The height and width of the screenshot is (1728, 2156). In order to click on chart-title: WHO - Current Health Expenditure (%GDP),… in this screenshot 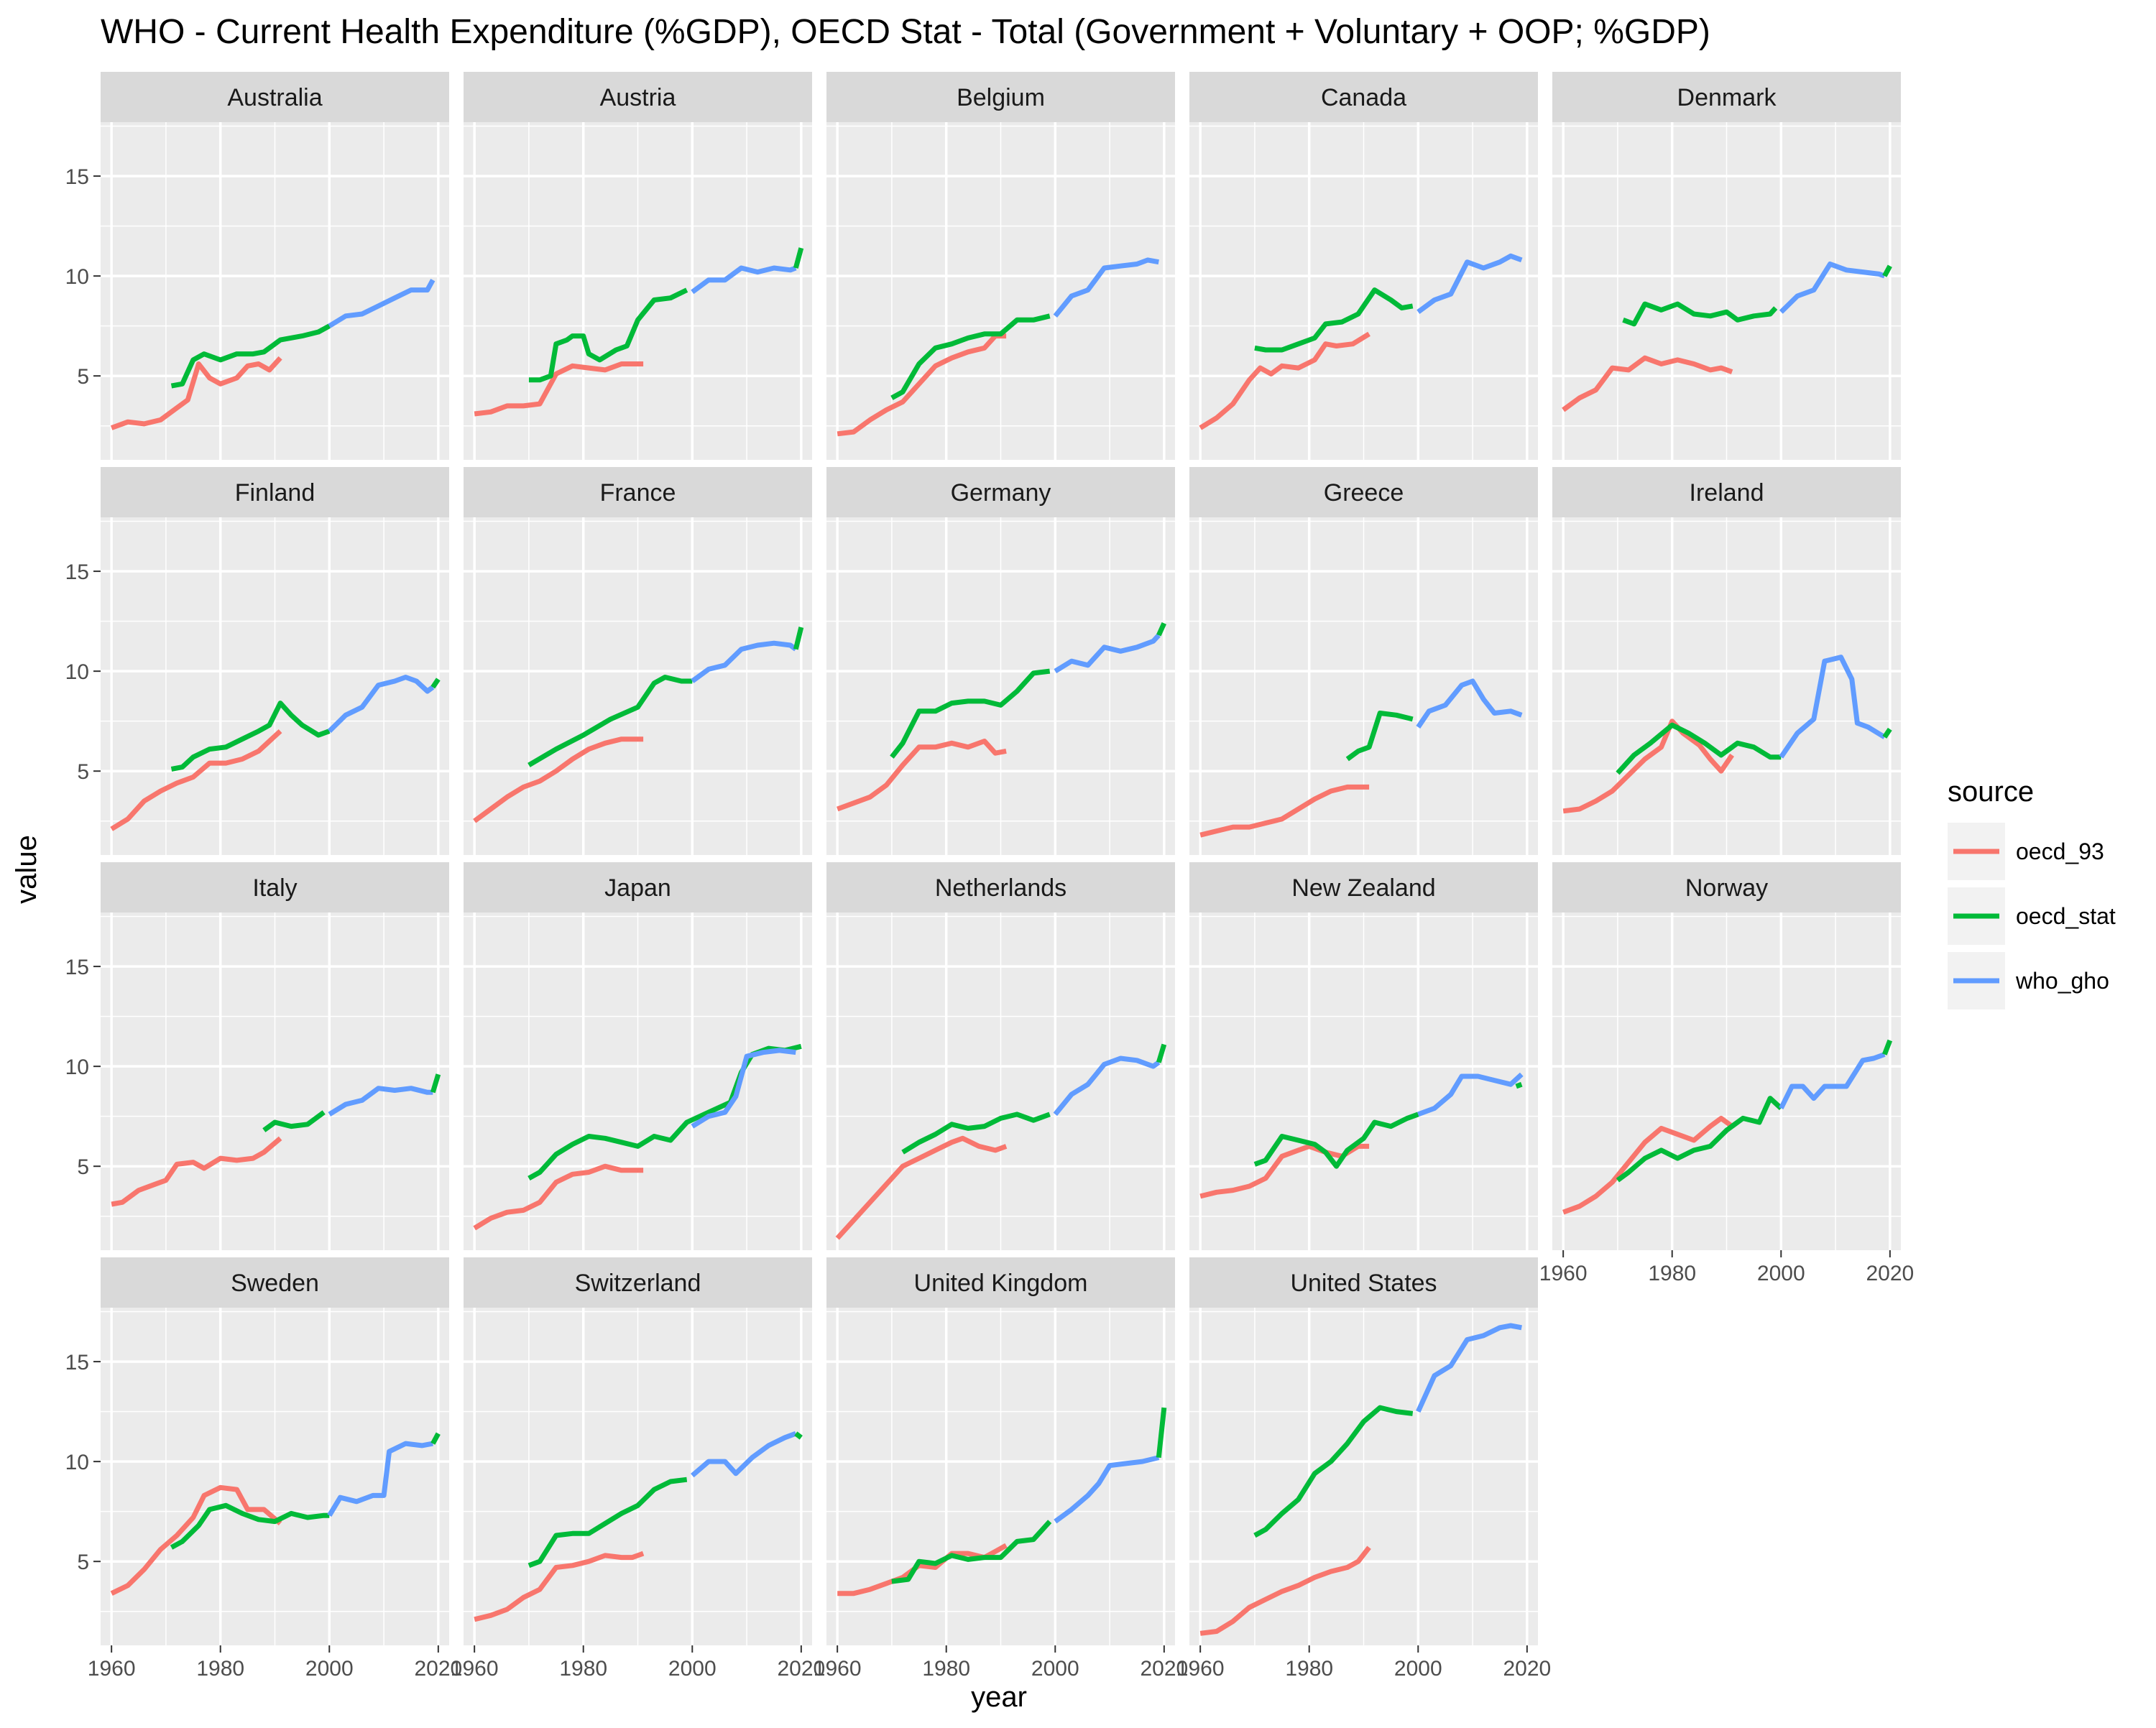, I will do `click(905, 32)`.